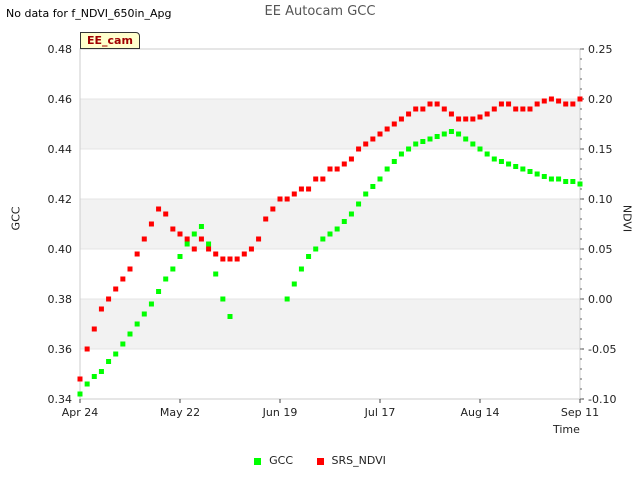  What do you see at coordinates (16, 218) in the screenshot?
I see `y-axis-label-left: GCC` at bounding box center [16, 218].